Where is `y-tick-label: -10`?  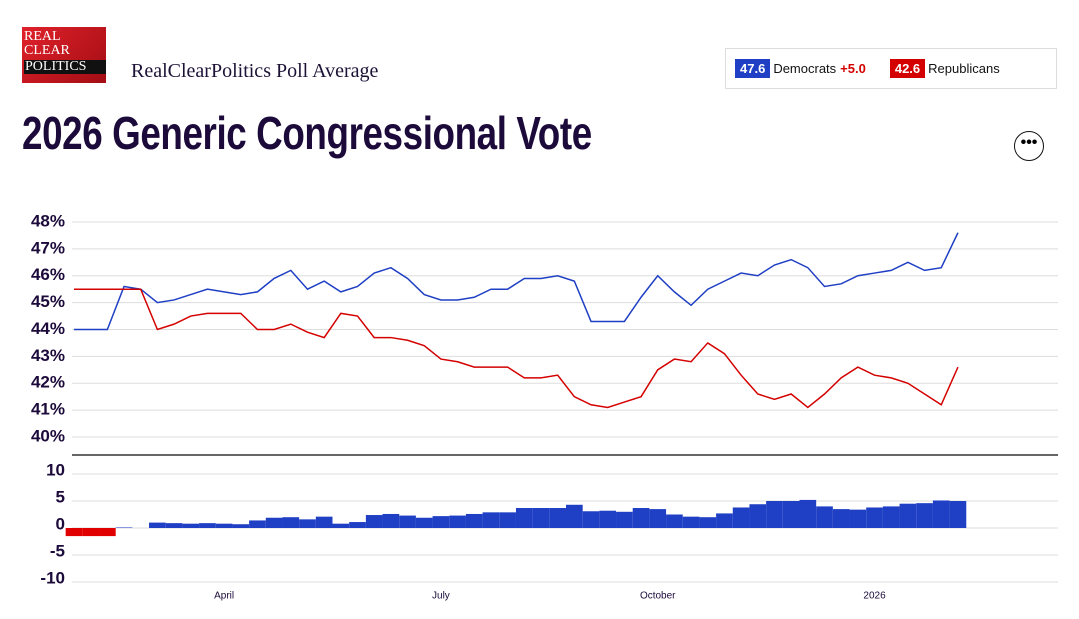
y-tick-label: -10 is located at coordinates (52, 577).